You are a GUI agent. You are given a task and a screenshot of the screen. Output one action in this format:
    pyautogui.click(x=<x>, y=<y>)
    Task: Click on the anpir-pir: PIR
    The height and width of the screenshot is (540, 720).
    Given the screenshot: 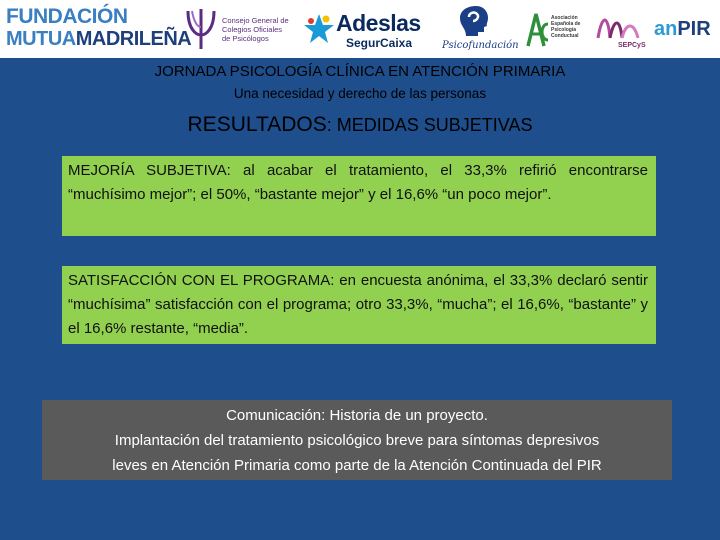 What is the action you would take?
    pyautogui.click(x=694, y=29)
    